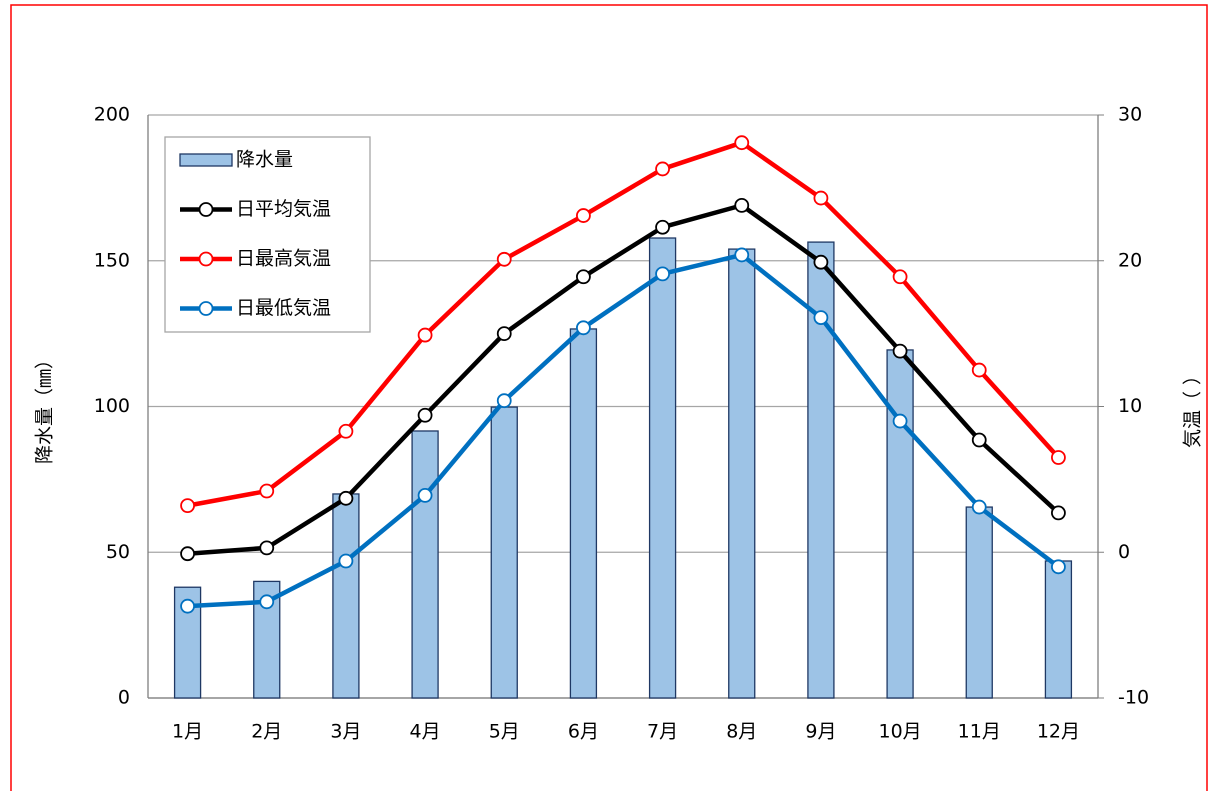 The width and height of the screenshot is (1212, 791). What do you see at coordinates (267, 234) in the screenshot?
I see `legend-box` at bounding box center [267, 234].